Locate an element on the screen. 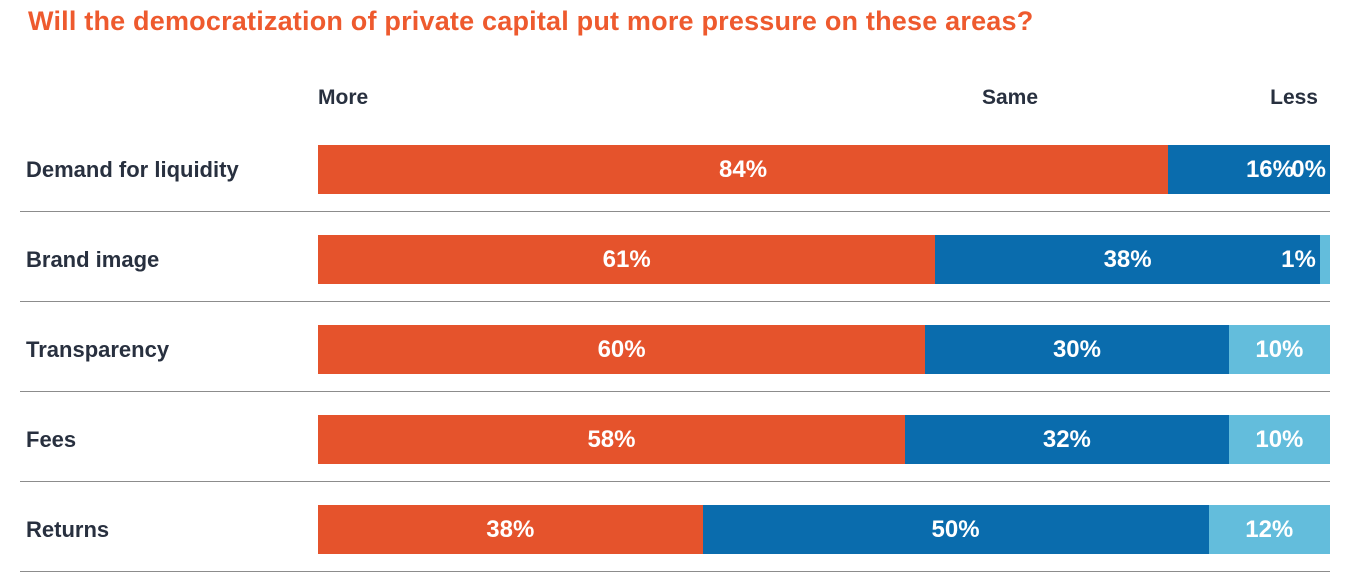  bar-segment-less: 12% is located at coordinates (1269, 529).